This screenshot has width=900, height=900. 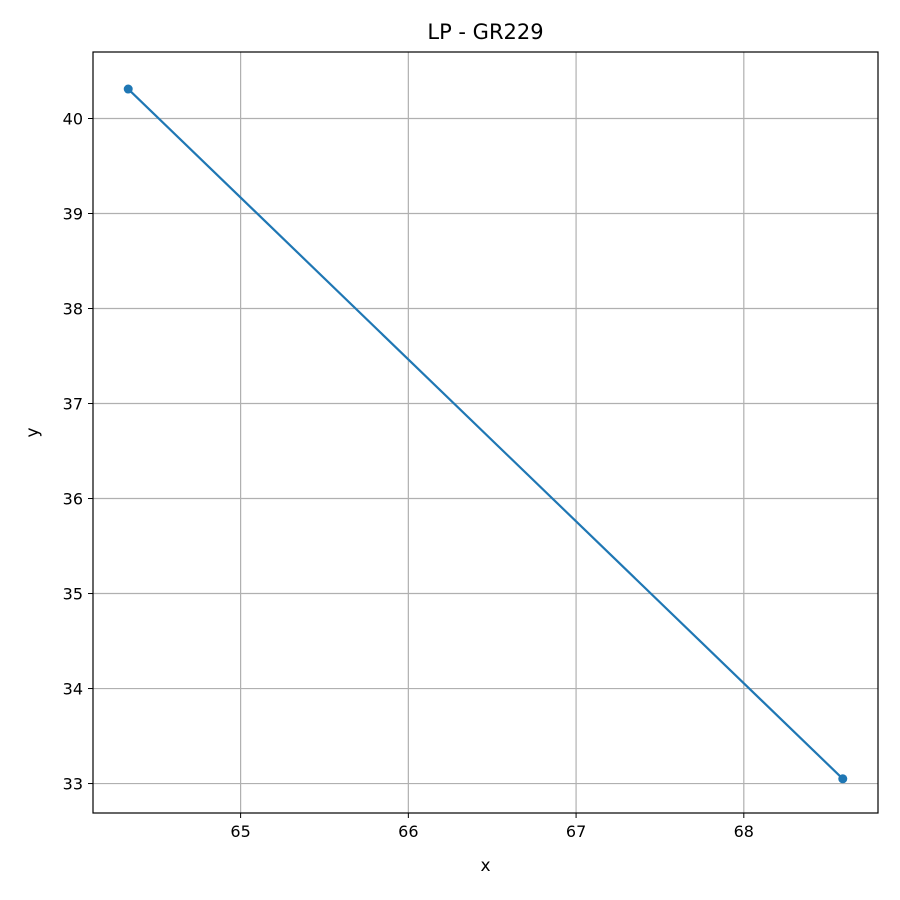 I want to click on y-axis-label: y, so click(x=33, y=432).